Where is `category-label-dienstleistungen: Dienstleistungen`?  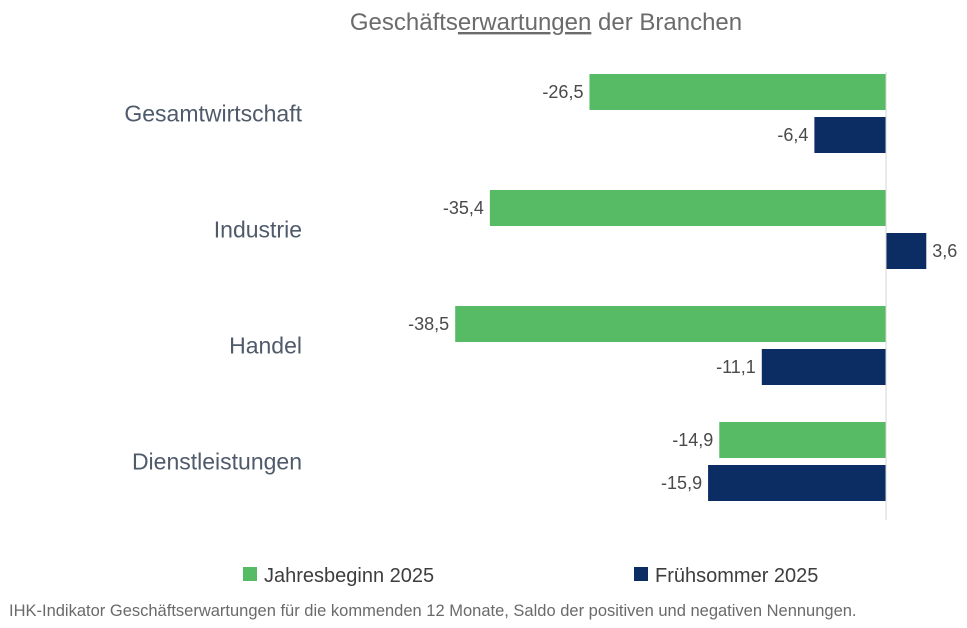 category-label-dienstleistungen: Dienstleistungen is located at coordinates (217, 462).